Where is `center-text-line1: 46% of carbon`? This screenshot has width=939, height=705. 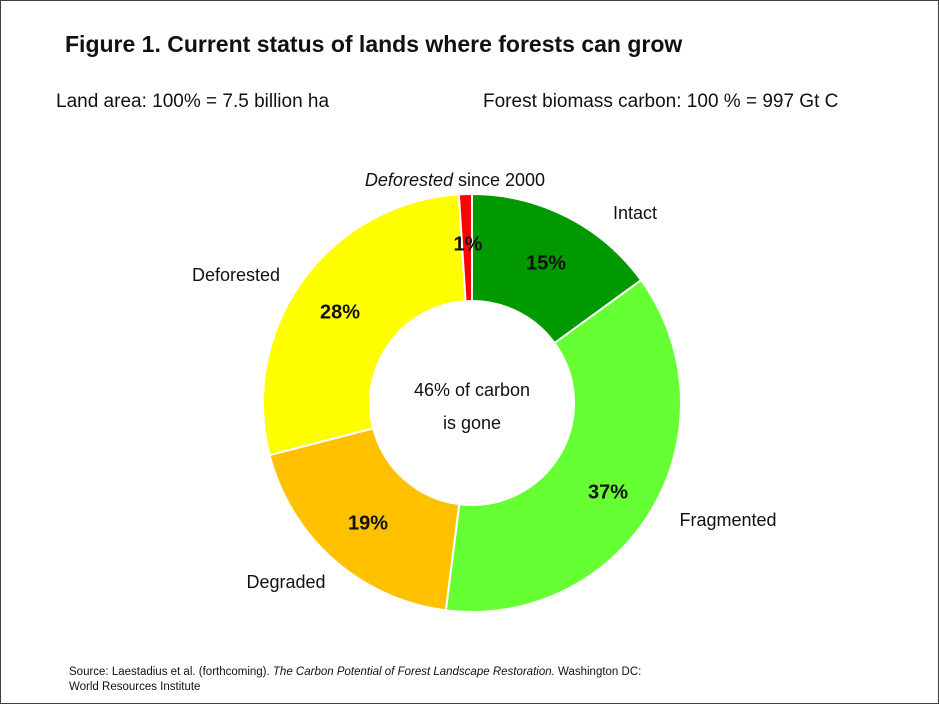 center-text-line1: 46% of carbon is located at coordinates (472, 390).